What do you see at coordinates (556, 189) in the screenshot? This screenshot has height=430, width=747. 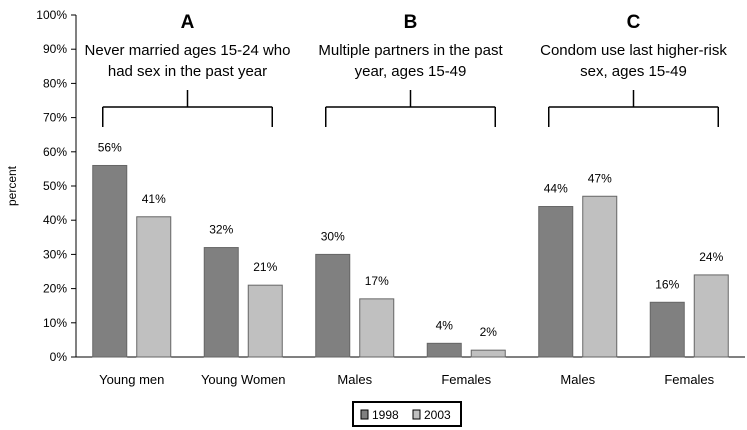 I see `data-label-1998-4: 44%` at bounding box center [556, 189].